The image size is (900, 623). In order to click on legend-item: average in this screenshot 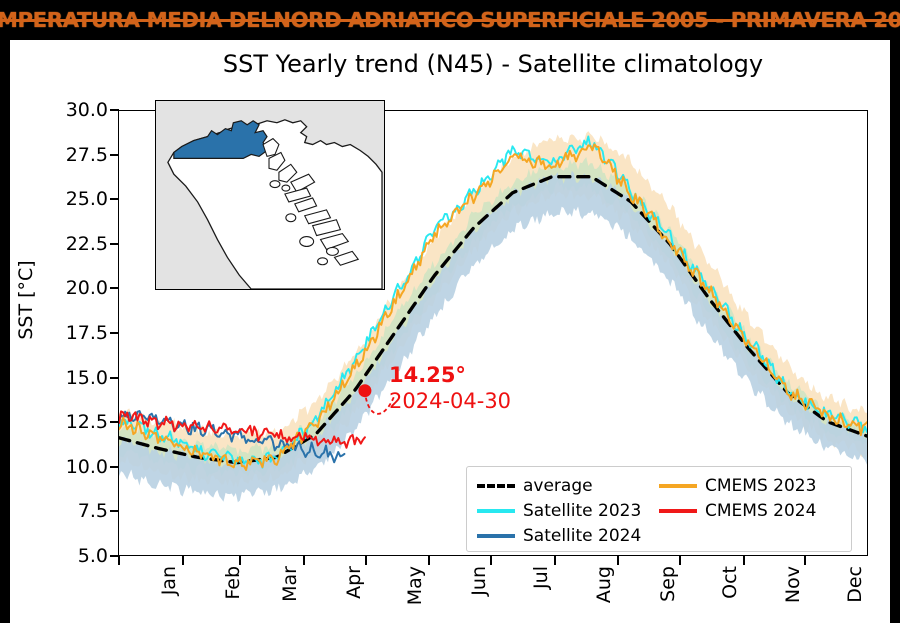, I will do `click(568, 486)`.